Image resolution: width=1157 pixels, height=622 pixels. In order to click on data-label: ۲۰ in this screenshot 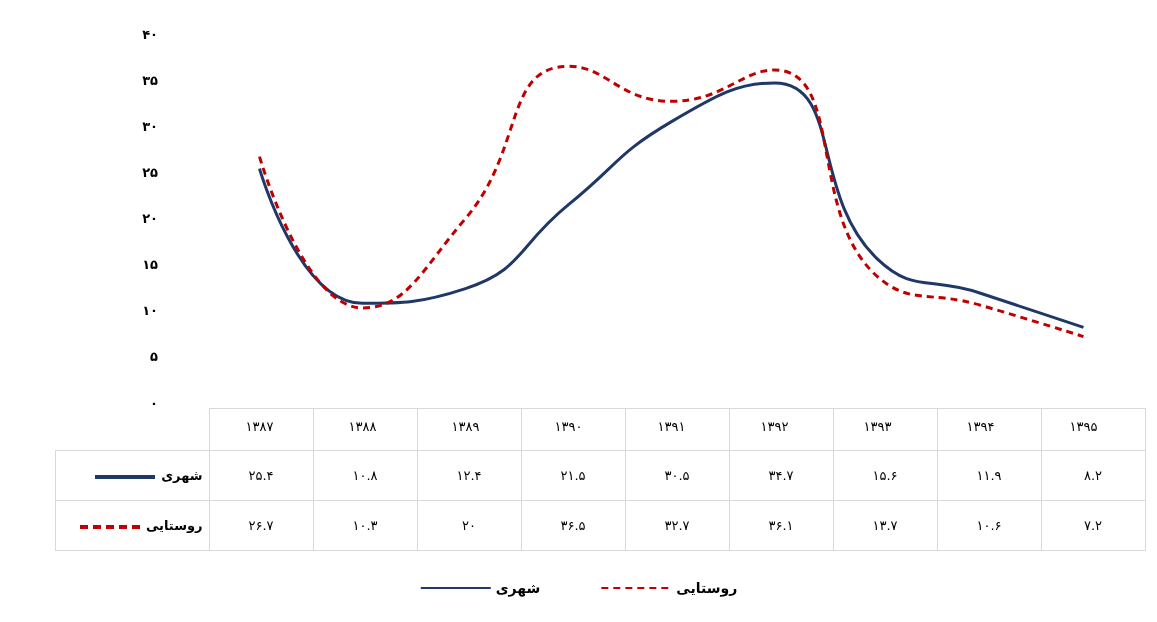, I will do `click(469, 525)`.